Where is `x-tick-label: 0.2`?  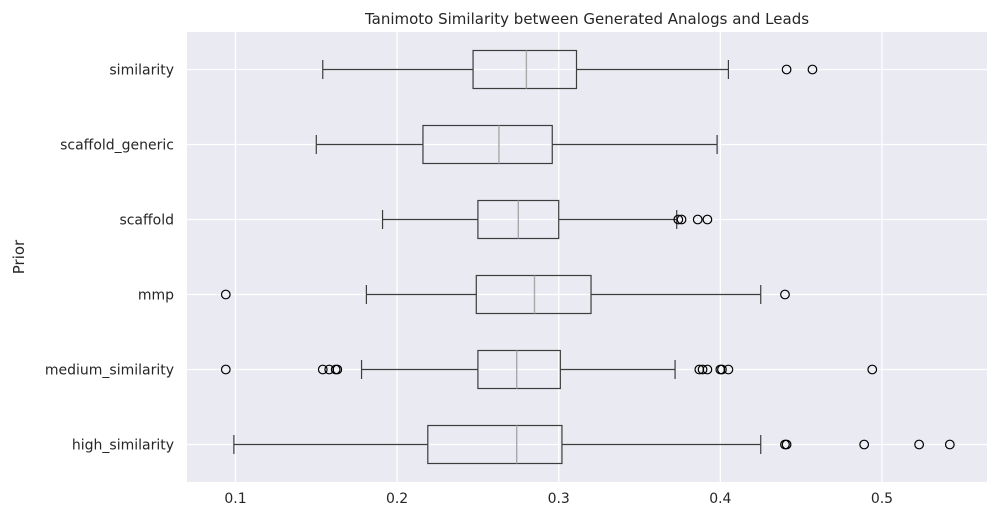 x-tick-label: 0.2 is located at coordinates (397, 499).